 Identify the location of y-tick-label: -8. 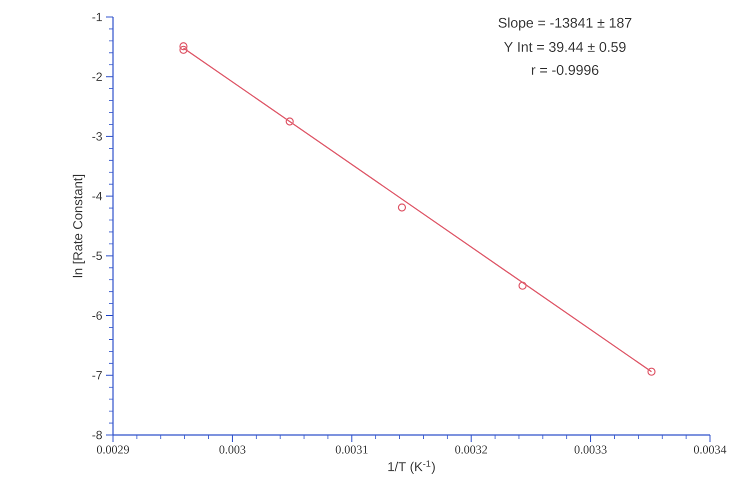
(97, 435).